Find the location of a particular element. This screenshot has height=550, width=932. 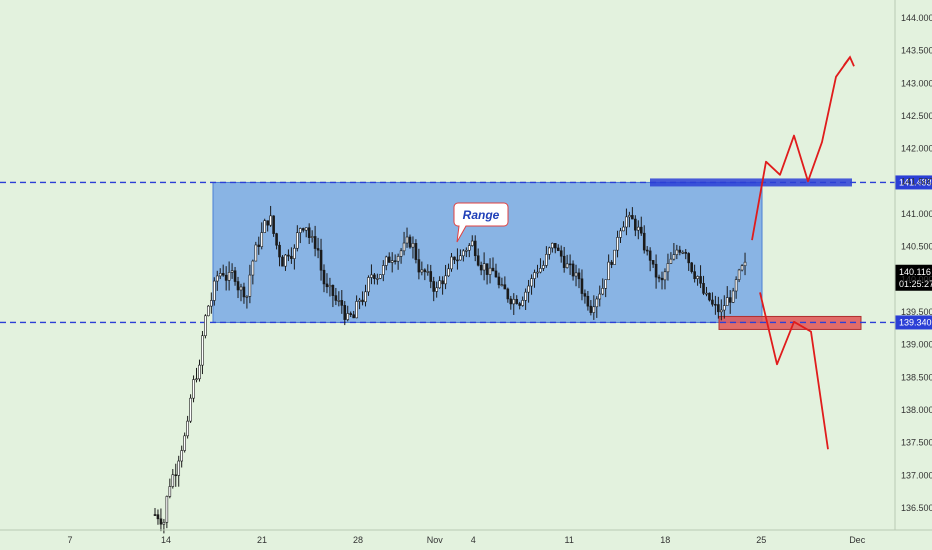

range-callout-label: Range is located at coordinates (481, 215).